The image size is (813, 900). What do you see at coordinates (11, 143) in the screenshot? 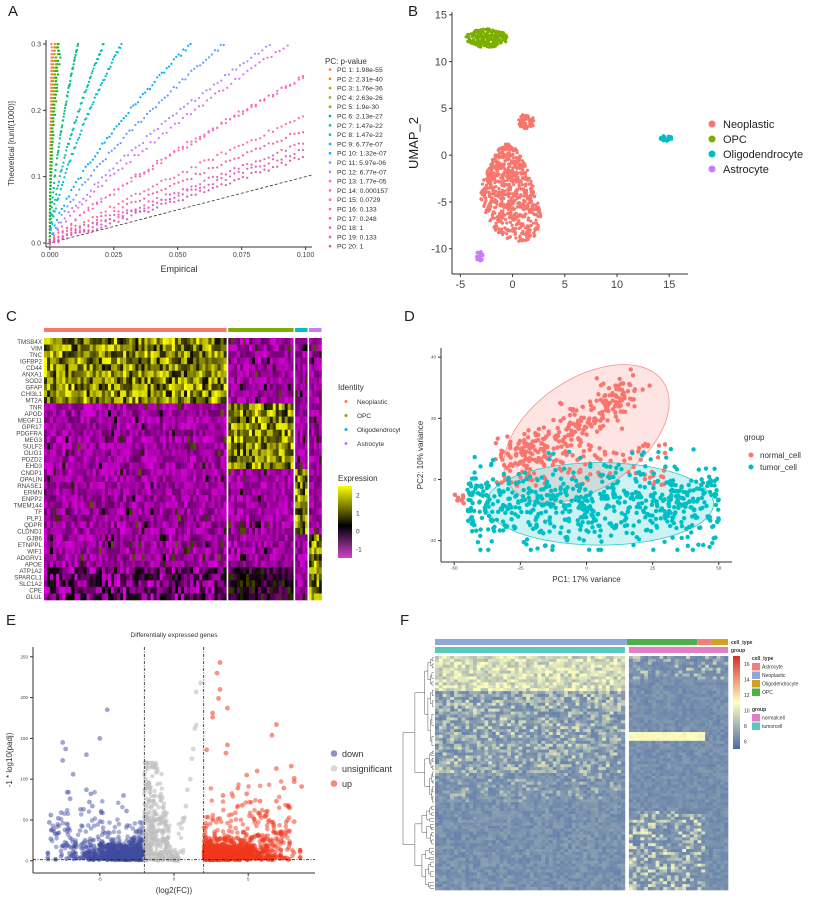
I see `panel-a-y-axis-label: Theoretical [runif(1000)]` at bounding box center [11, 143].